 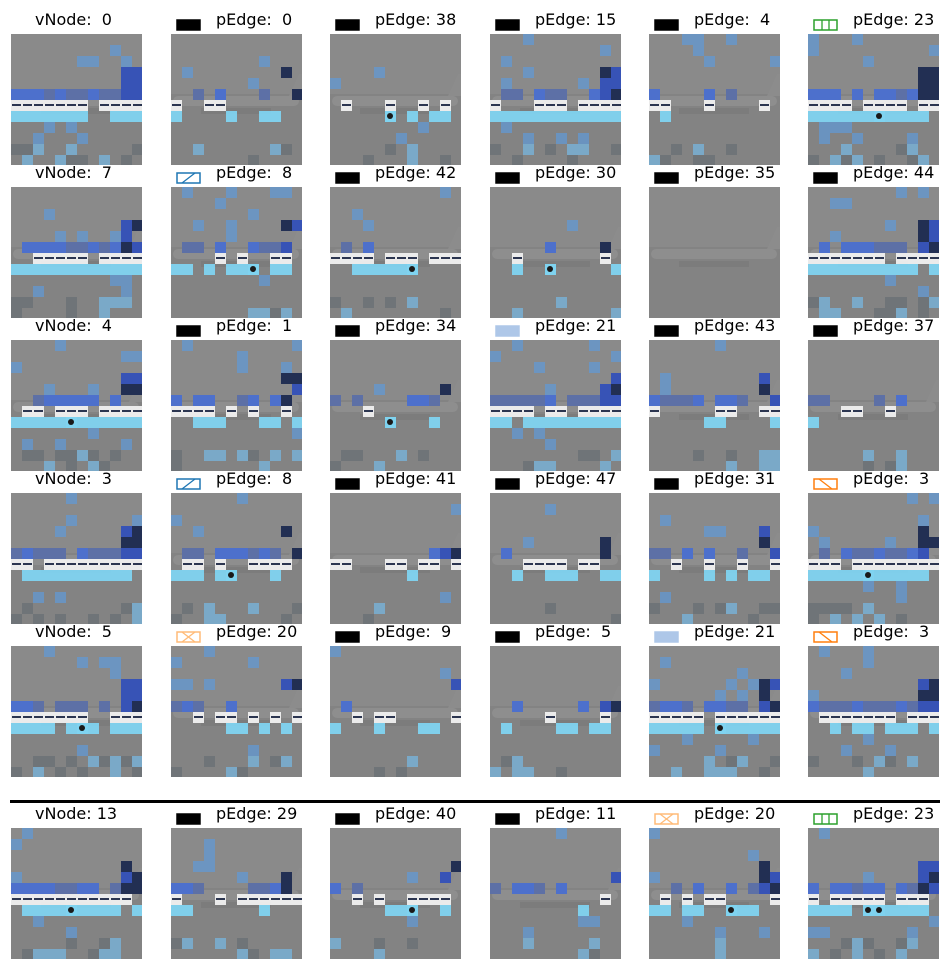 I want to click on pedge-label: pEdge: 3, so click(x=891, y=632).